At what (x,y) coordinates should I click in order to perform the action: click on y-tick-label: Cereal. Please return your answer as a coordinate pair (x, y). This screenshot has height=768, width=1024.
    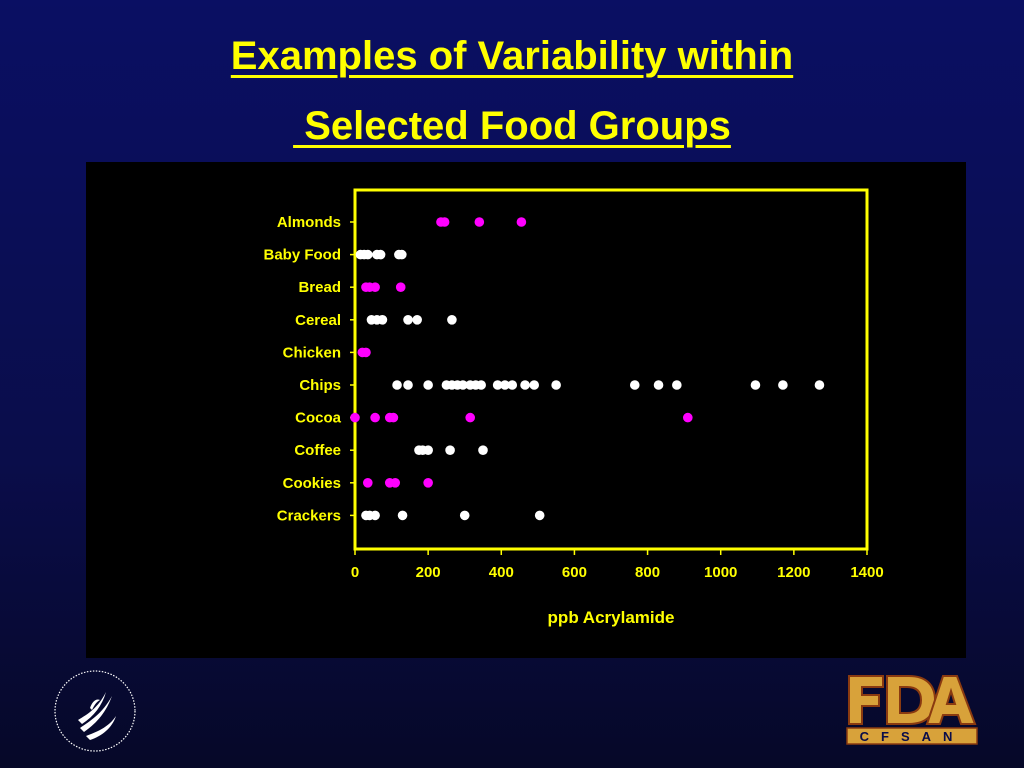
    Looking at the image, I should click on (318, 320).